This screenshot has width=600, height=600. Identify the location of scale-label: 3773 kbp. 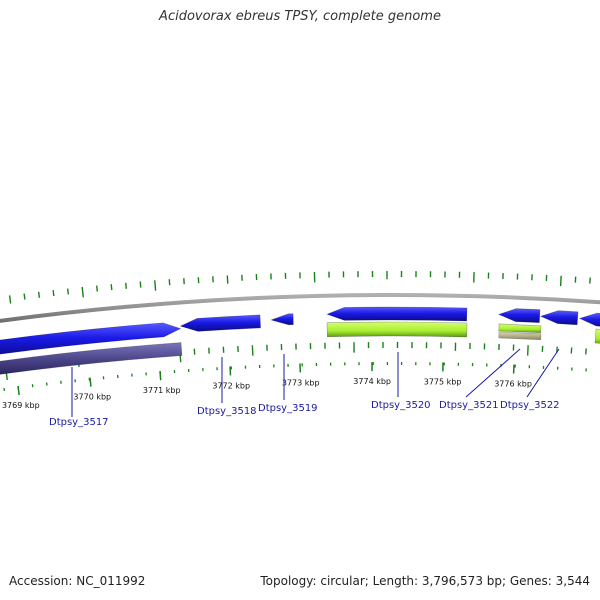
(301, 382).